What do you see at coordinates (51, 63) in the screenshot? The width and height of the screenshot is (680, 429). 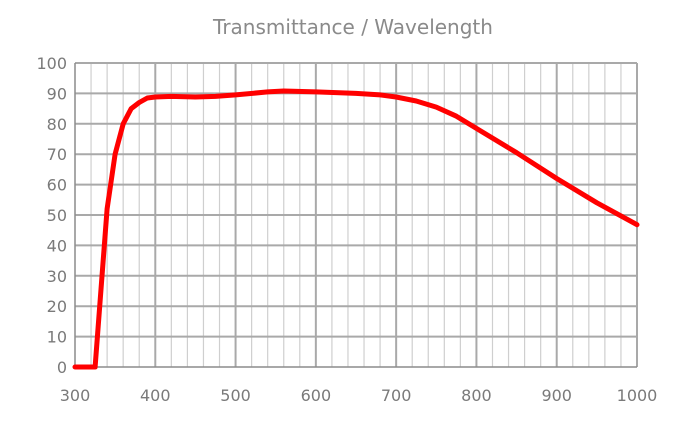 I see `y-tick-label: 100` at bounding box center [51, 63].